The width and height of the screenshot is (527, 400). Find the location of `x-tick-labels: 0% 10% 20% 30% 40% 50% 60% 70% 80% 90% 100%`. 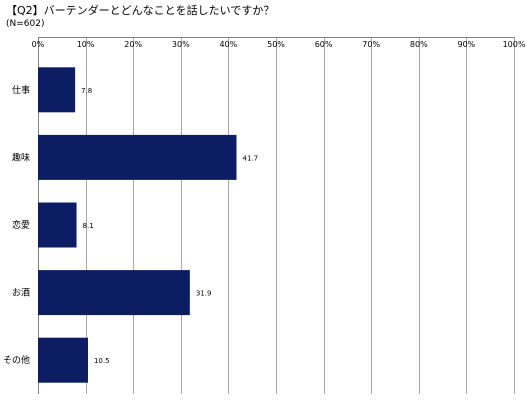

x-tick-labels: 0% 10% 20% 30% 40% 50% 60% 70% 80% 90% 100% is located at coordinates (279, 44).